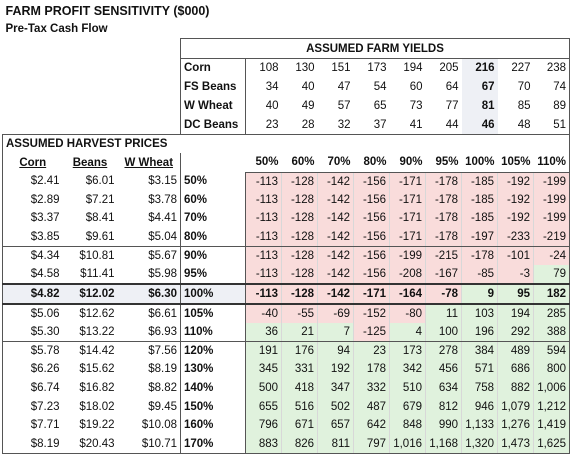  What do you see at coordinates (479, 425) in the screenshot?
I see `profit-value: 1,133` at bounding box center [479, 425].